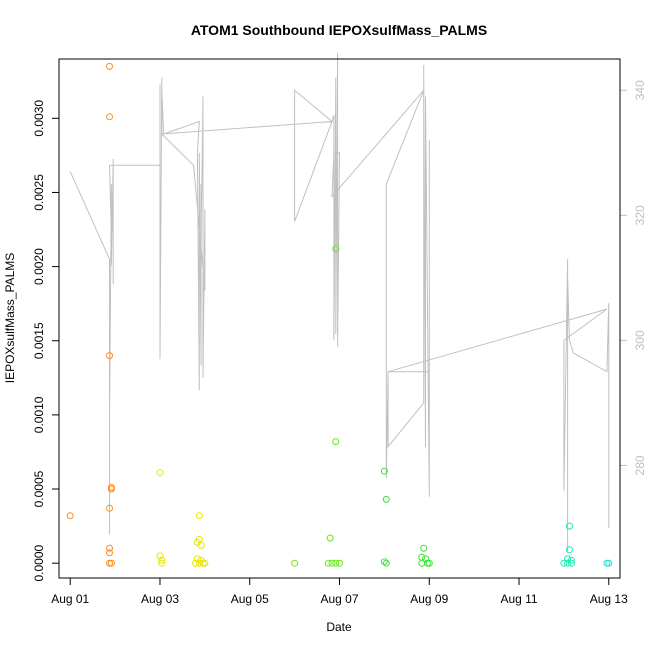 Image resolution: width=650 pixels, height=650 pixels. Describe the element at coordinates (39, 266) in the screenshot. I see `y-tick-label: 0.0020` at that location.